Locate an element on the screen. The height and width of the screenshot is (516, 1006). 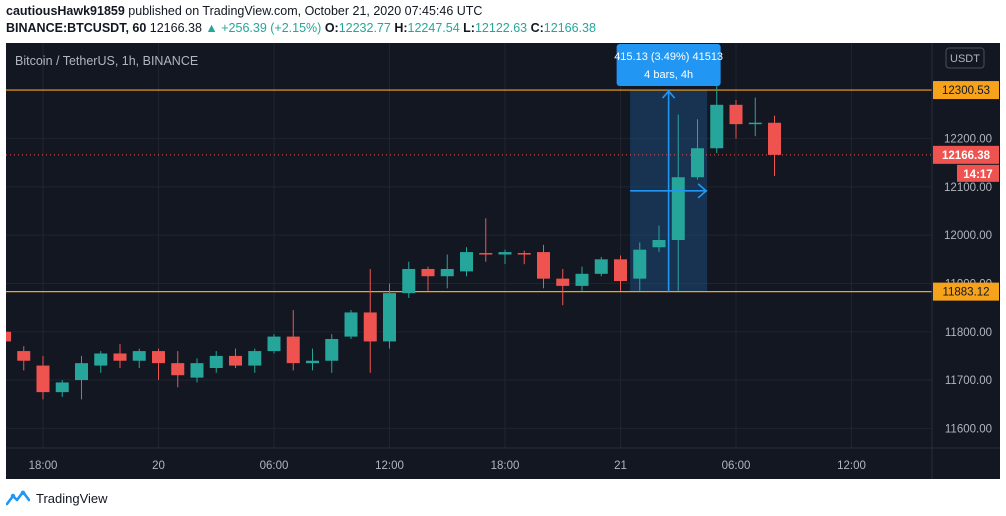
hline-price-tag-text: 12300.53 is located at coordinates (966, 91).